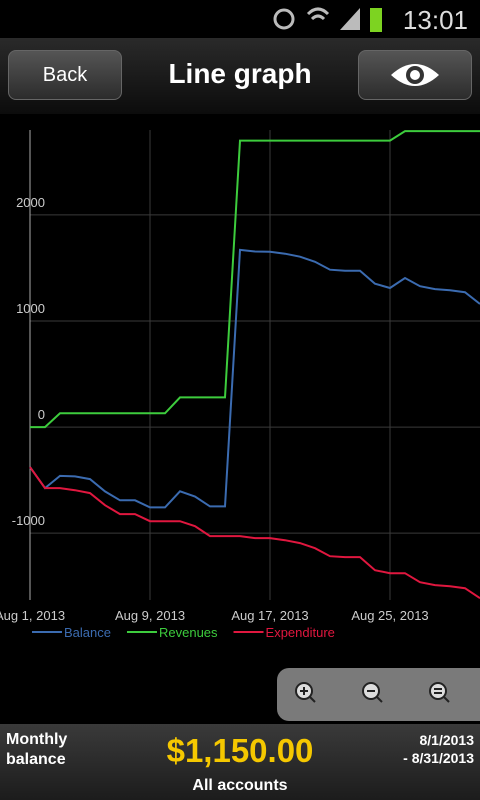  I want to click on date-from: 8/1/2013, so click(447, 740).